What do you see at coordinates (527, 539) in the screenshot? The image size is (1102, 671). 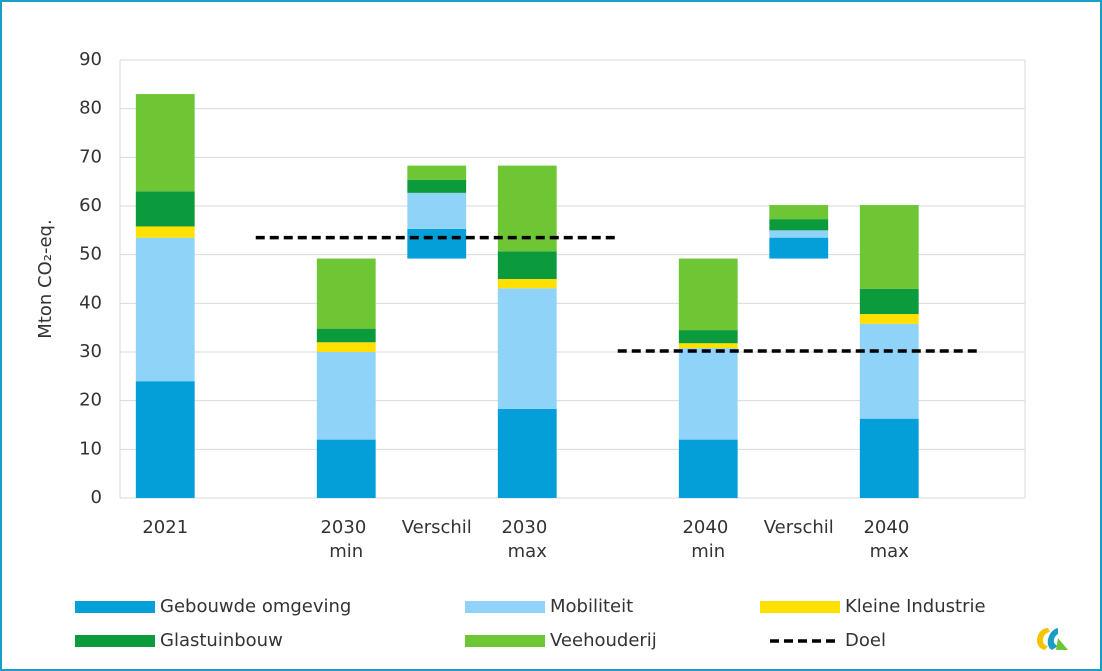 I see `x-tick-label: 2030 max` at bounding box center [527, 539].